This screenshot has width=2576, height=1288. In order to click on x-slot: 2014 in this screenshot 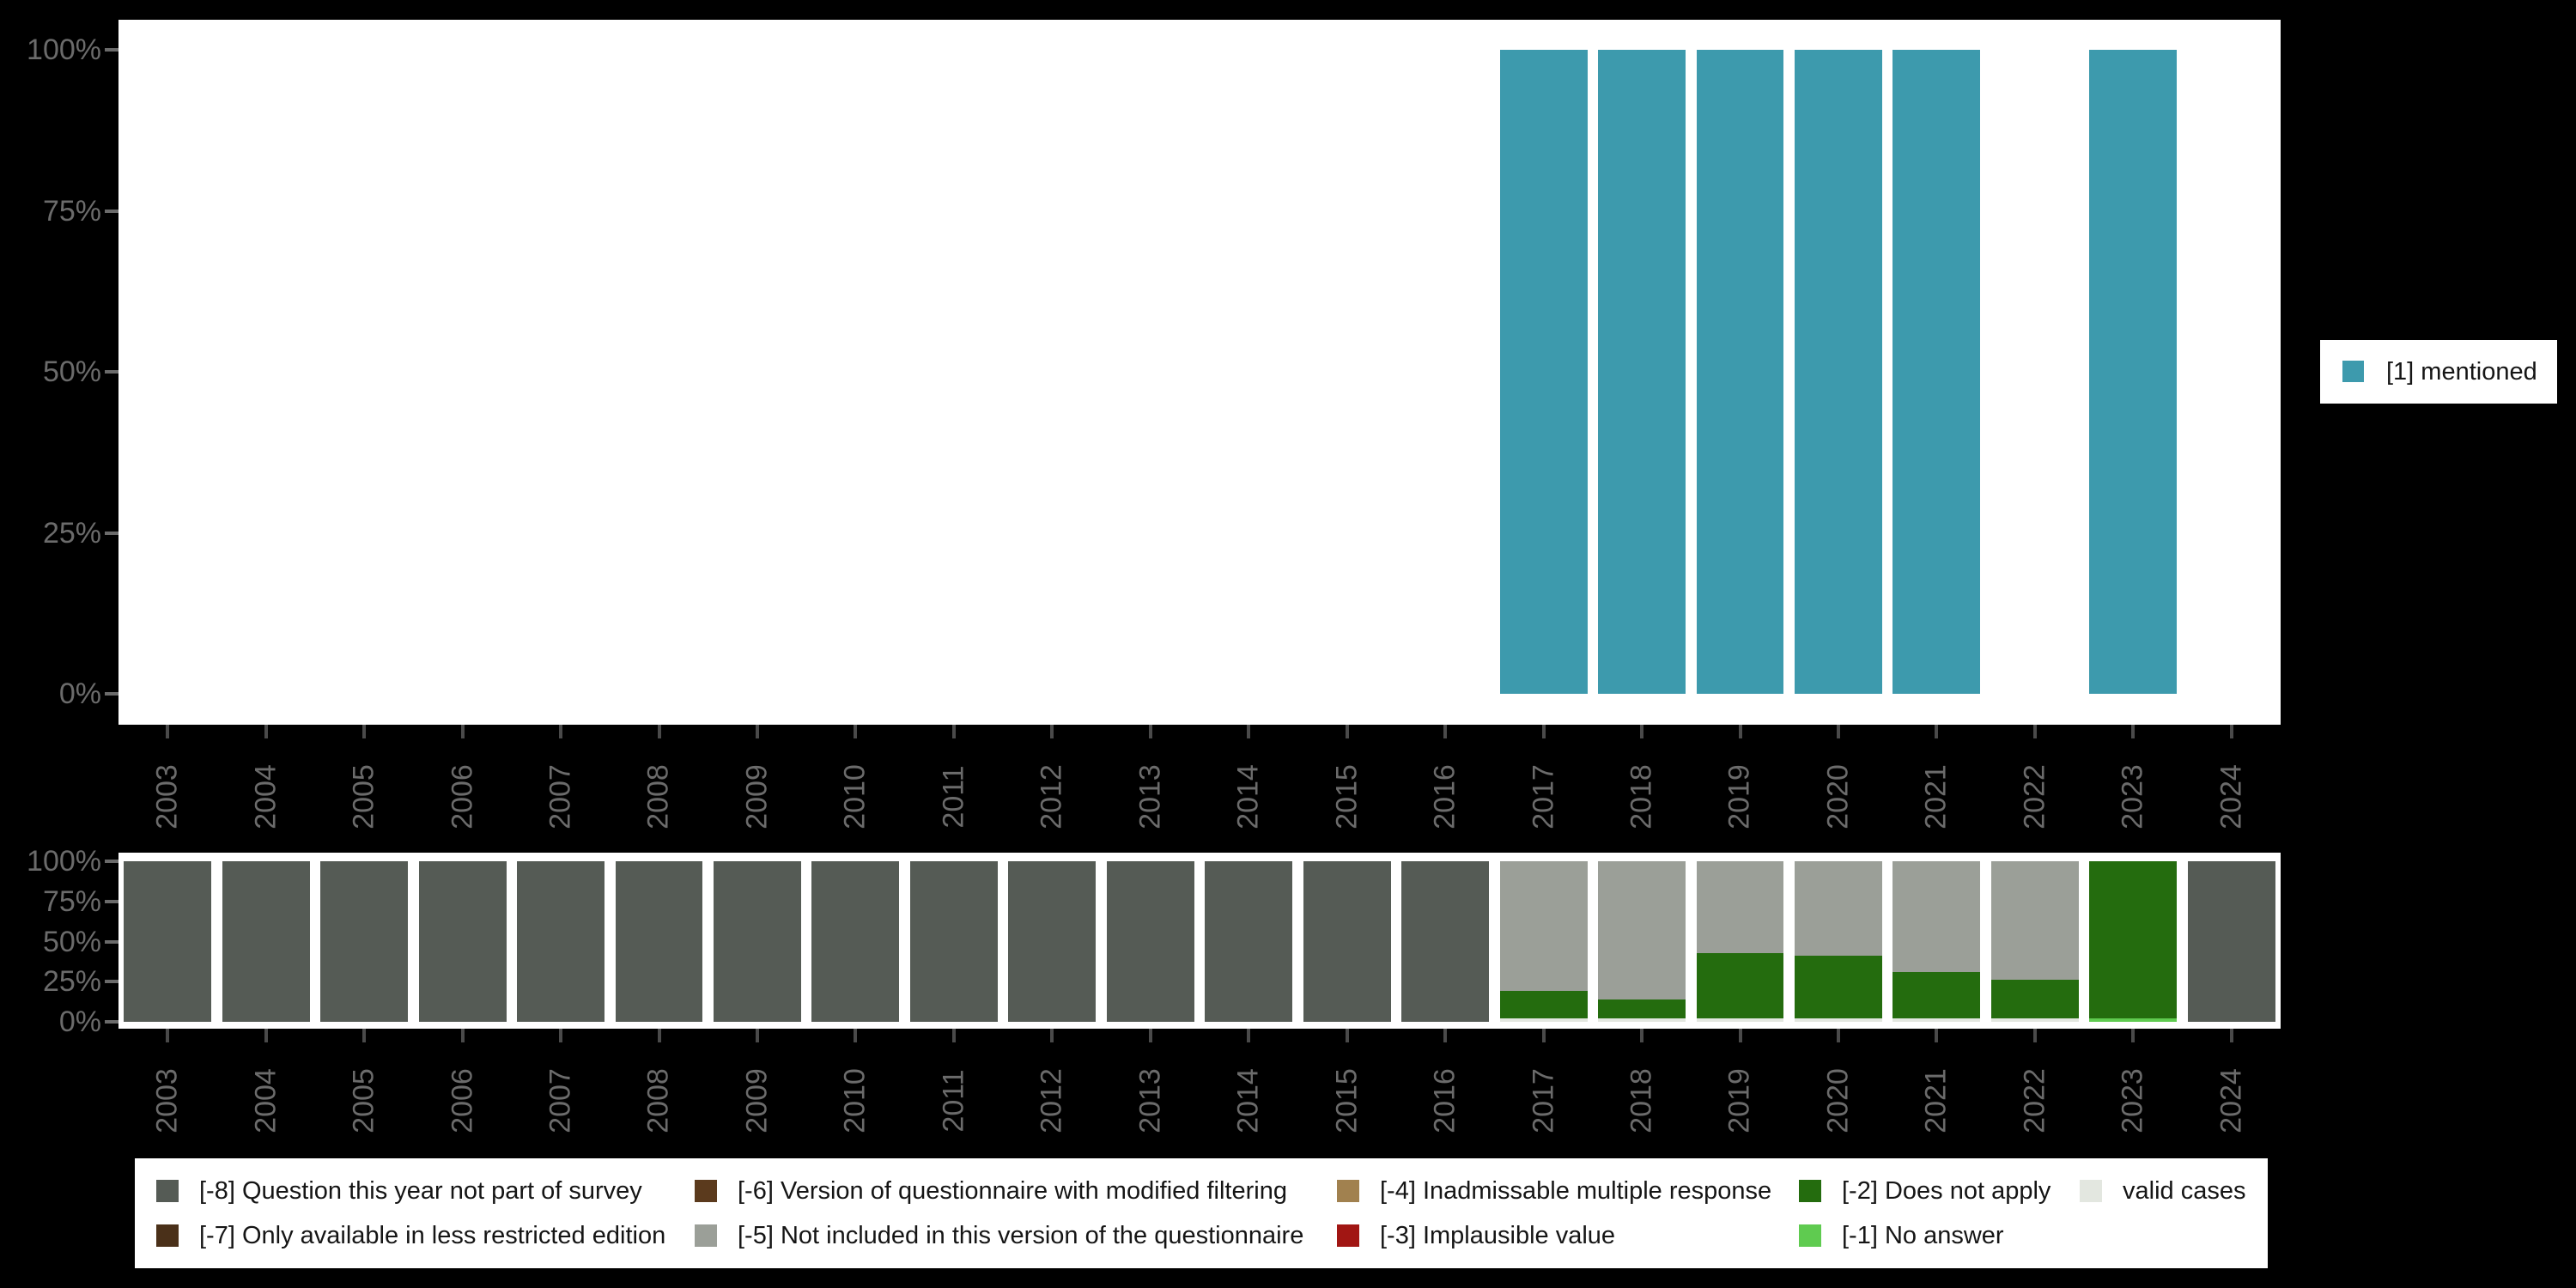, I will do `click(1248, 797)`.